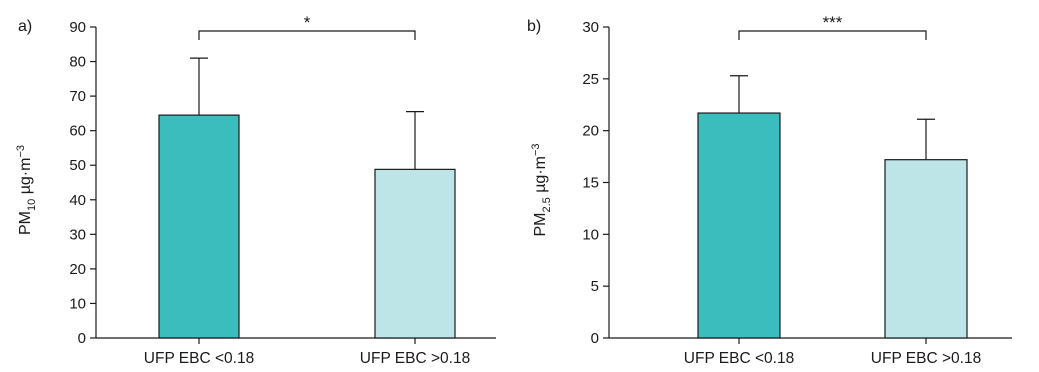 The height and width of the screenshot is (372, 1039). What do you see at coordinates (77, 27) in the screenshot?
I see `y-tick-label: 90` at bounding box center [77, 27].